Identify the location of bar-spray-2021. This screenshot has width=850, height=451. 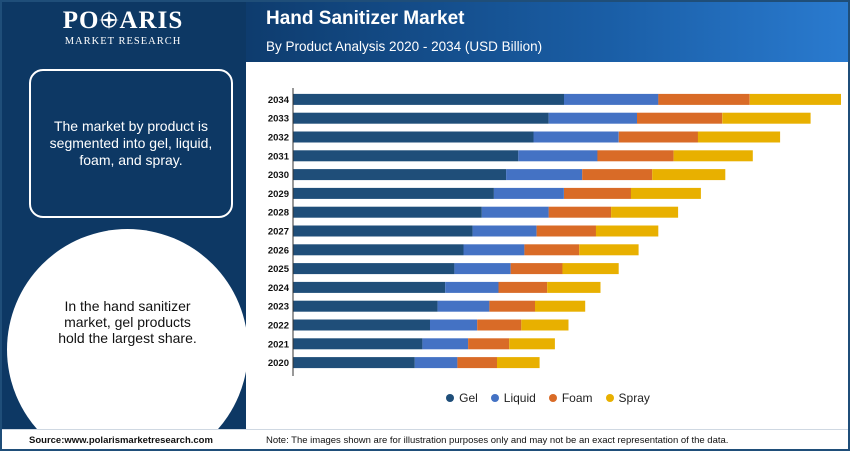
(532, 344).